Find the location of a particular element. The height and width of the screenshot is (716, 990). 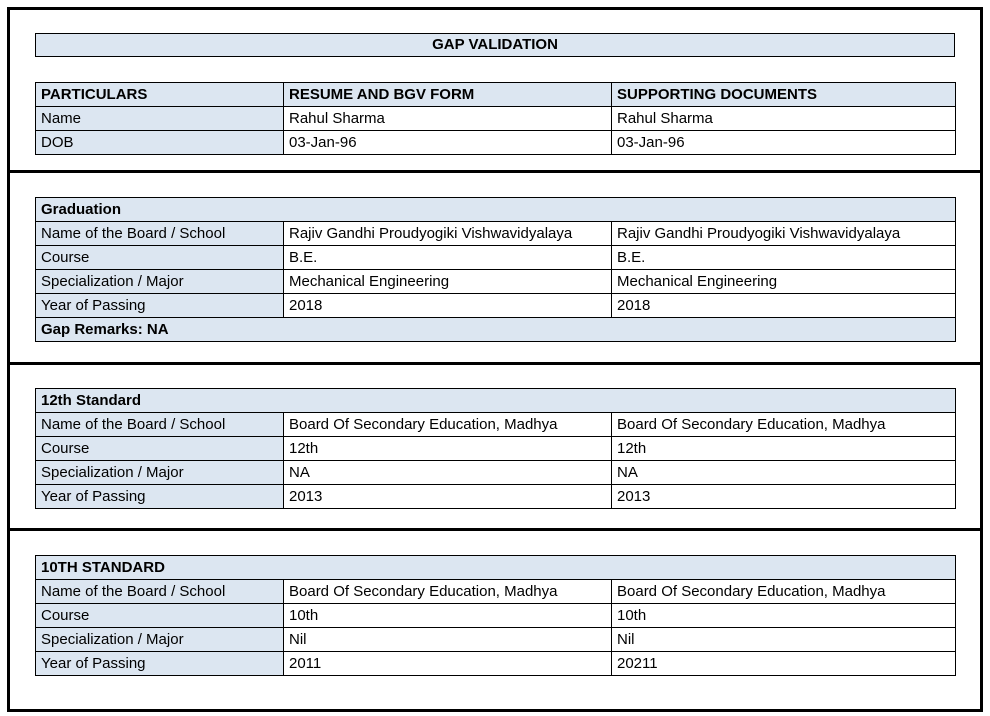

column-header-resume: RESUME AND BGV FORM is located at coordinates (447, 94).